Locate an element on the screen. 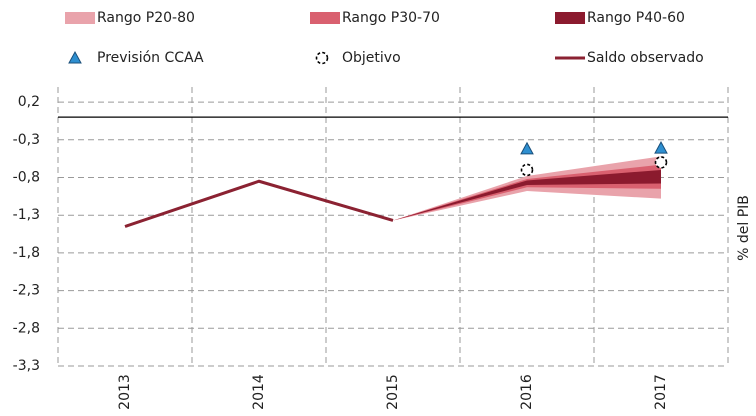 The width and height of the screenshot is (756, 416). legend-label: Previsión CCAA is located at coordinates (150, 58).